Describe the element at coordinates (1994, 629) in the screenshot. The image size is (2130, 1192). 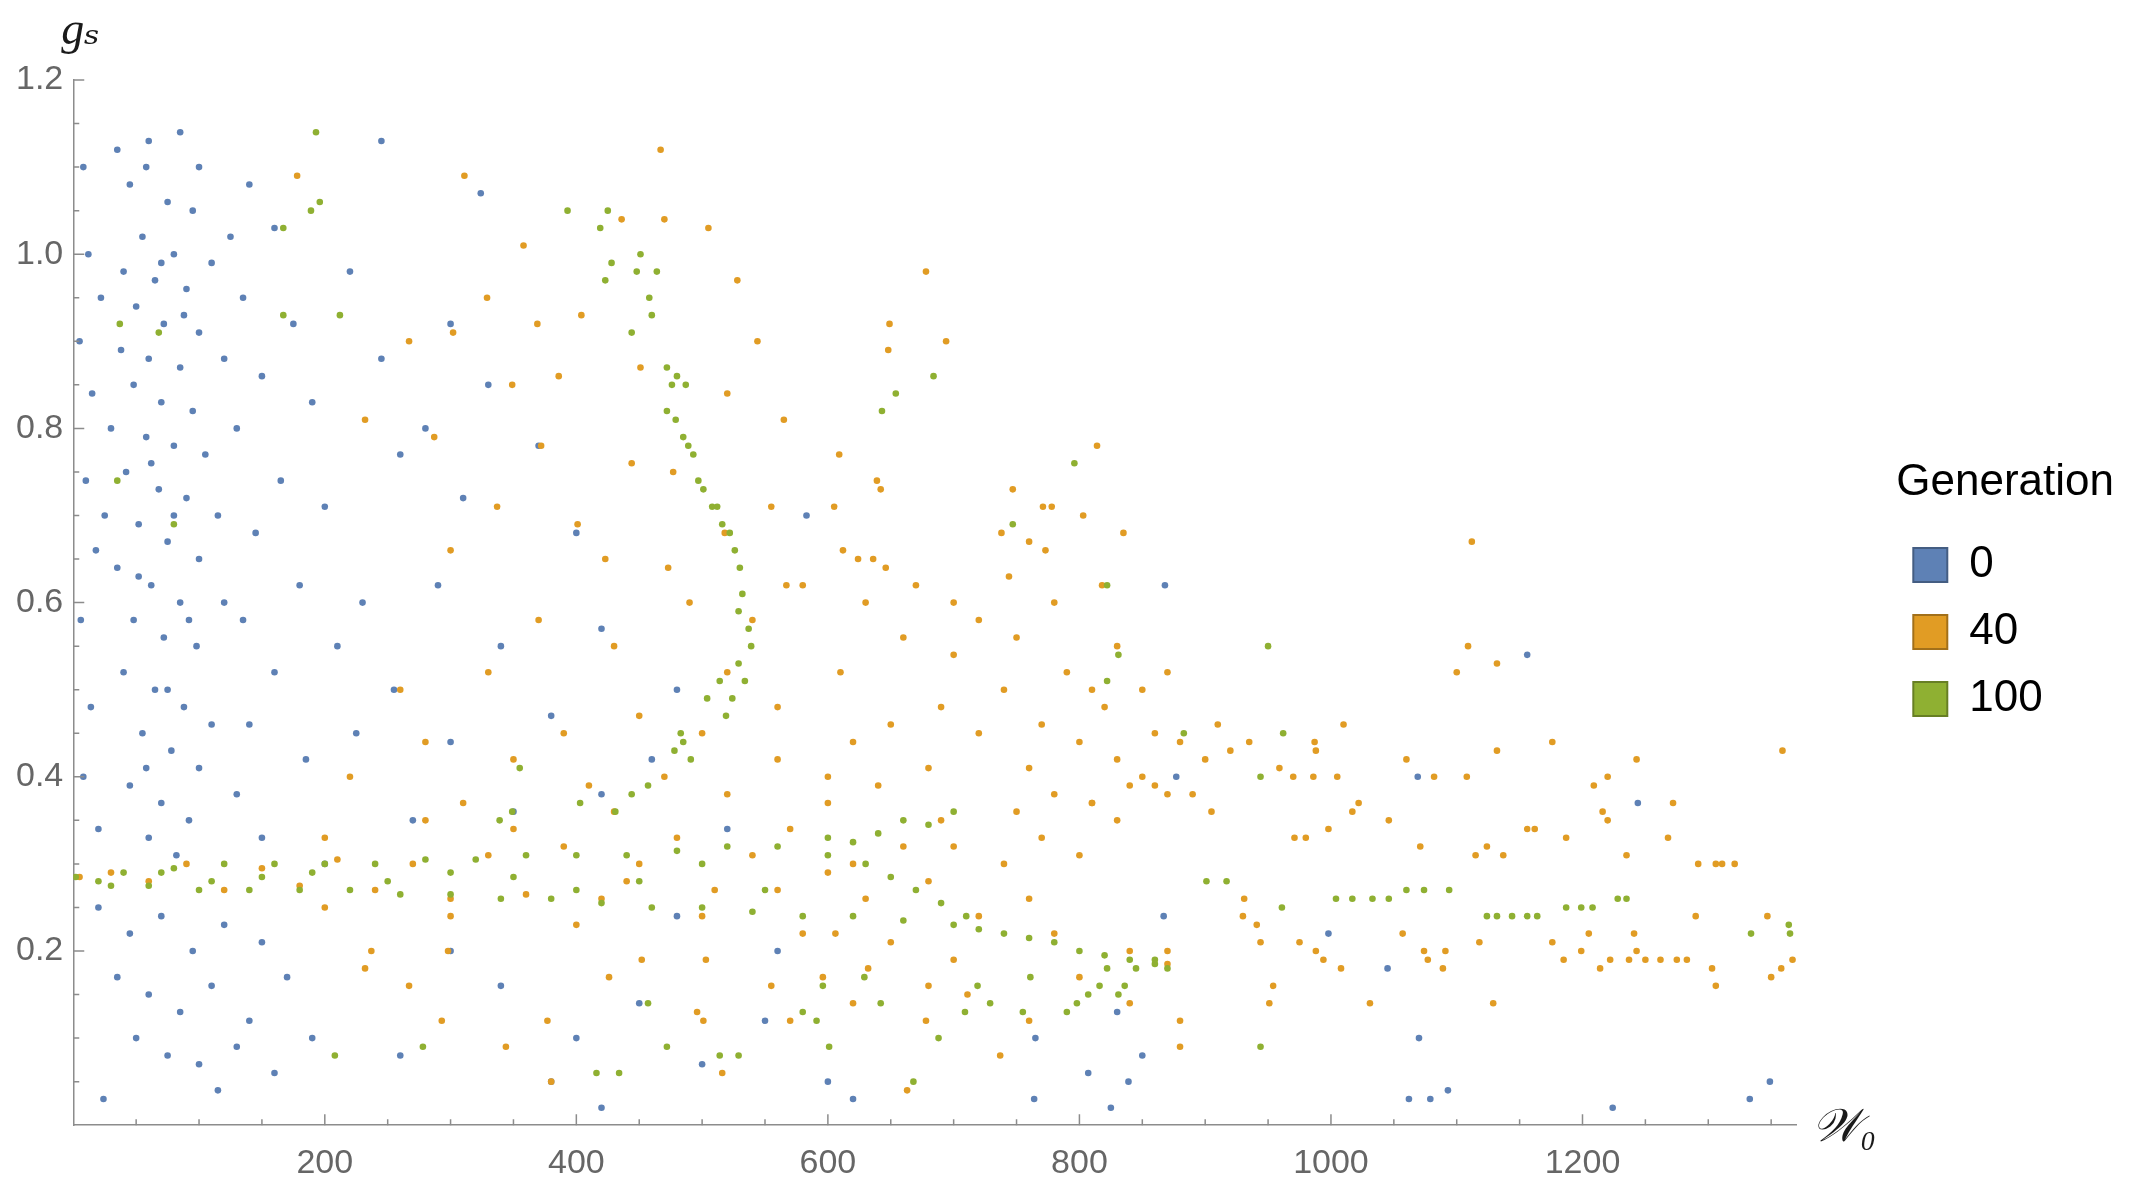
I see `legend-label: 40` at that location.